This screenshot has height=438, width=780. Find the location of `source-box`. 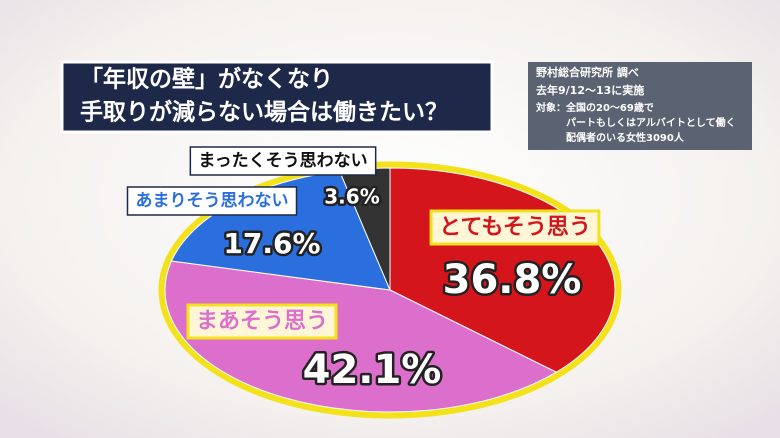

source-box is located at coordinates (640, 106).